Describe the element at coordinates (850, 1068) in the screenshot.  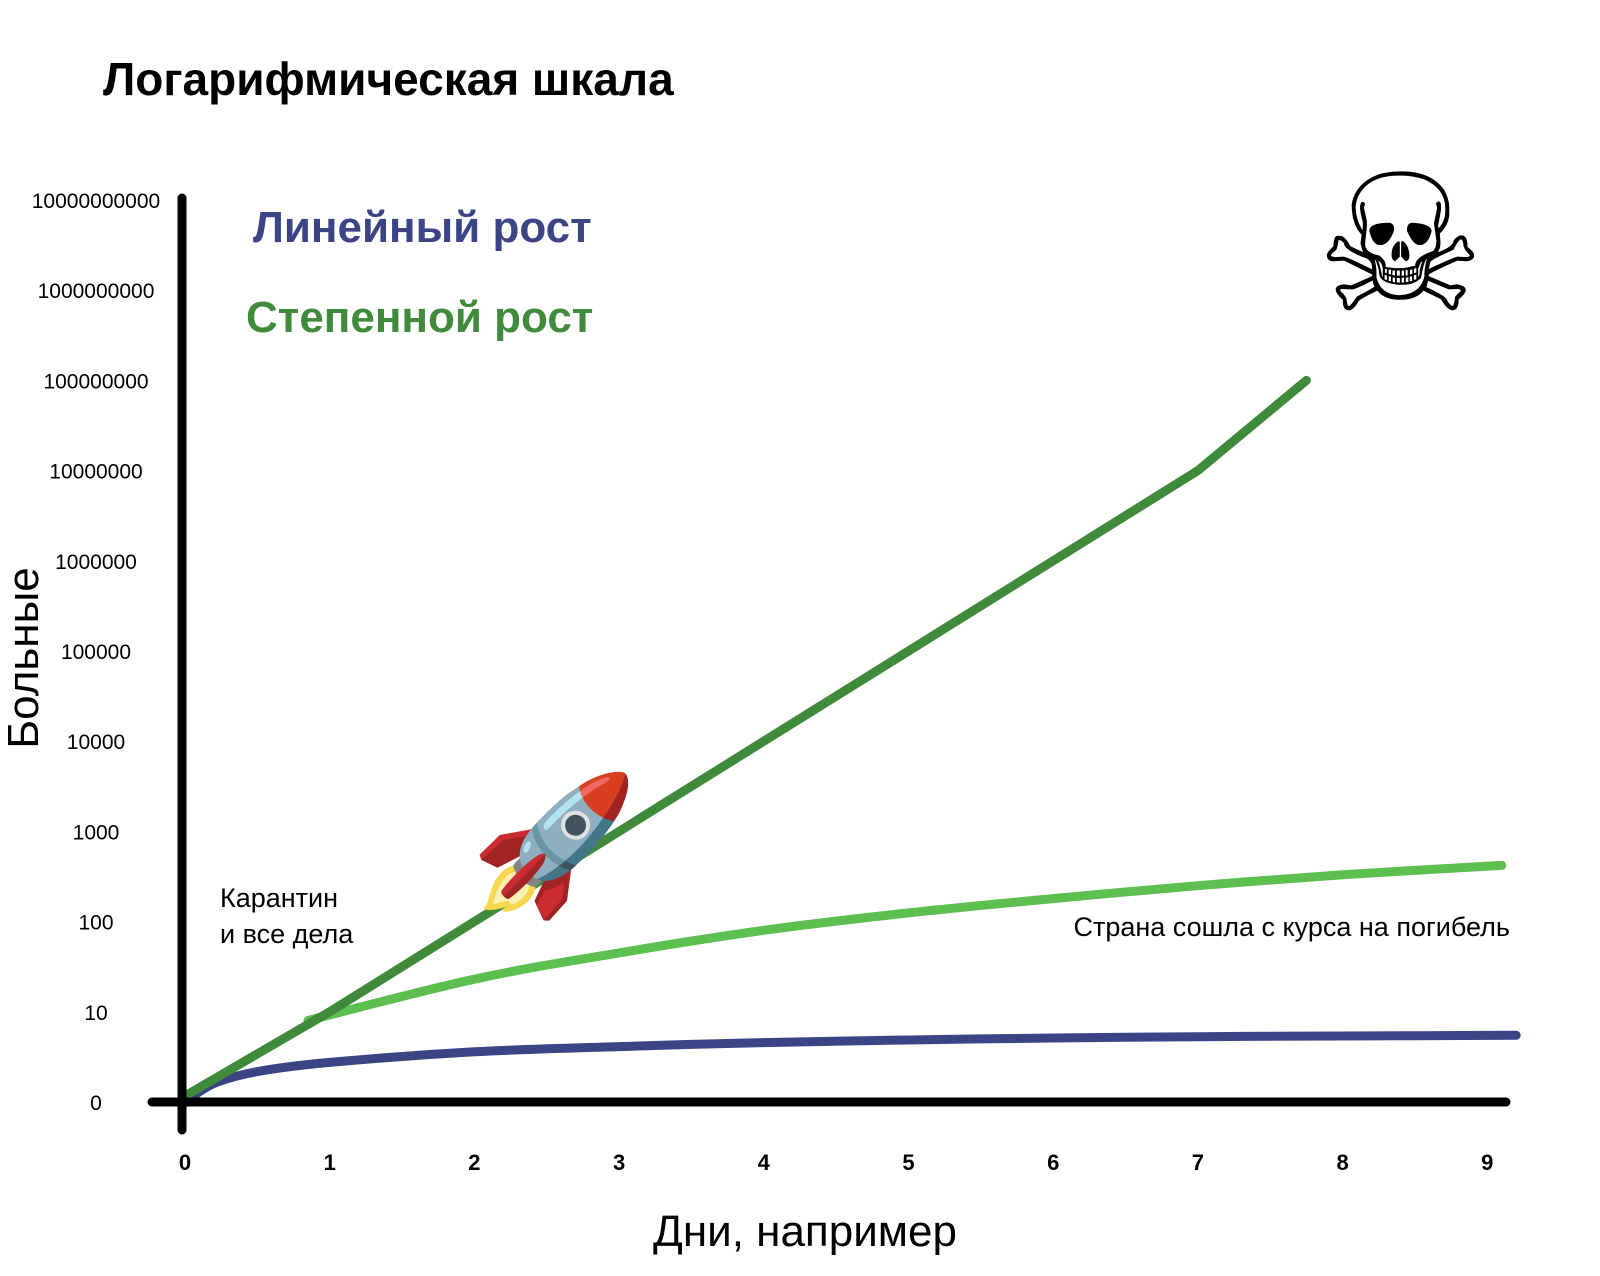
I see `series-line-linear` at that location.